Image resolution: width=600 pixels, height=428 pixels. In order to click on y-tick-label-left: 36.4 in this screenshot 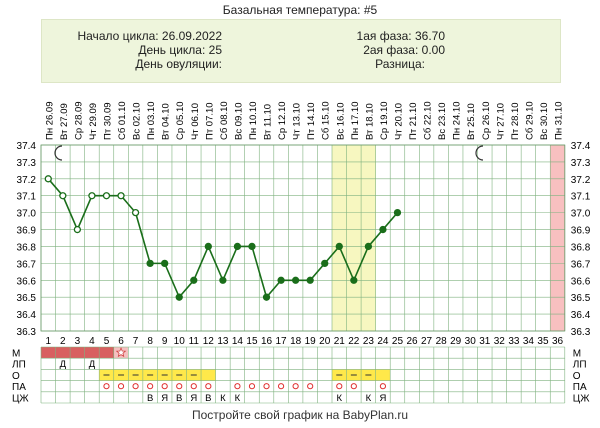, I will do `click(27, 315)`.